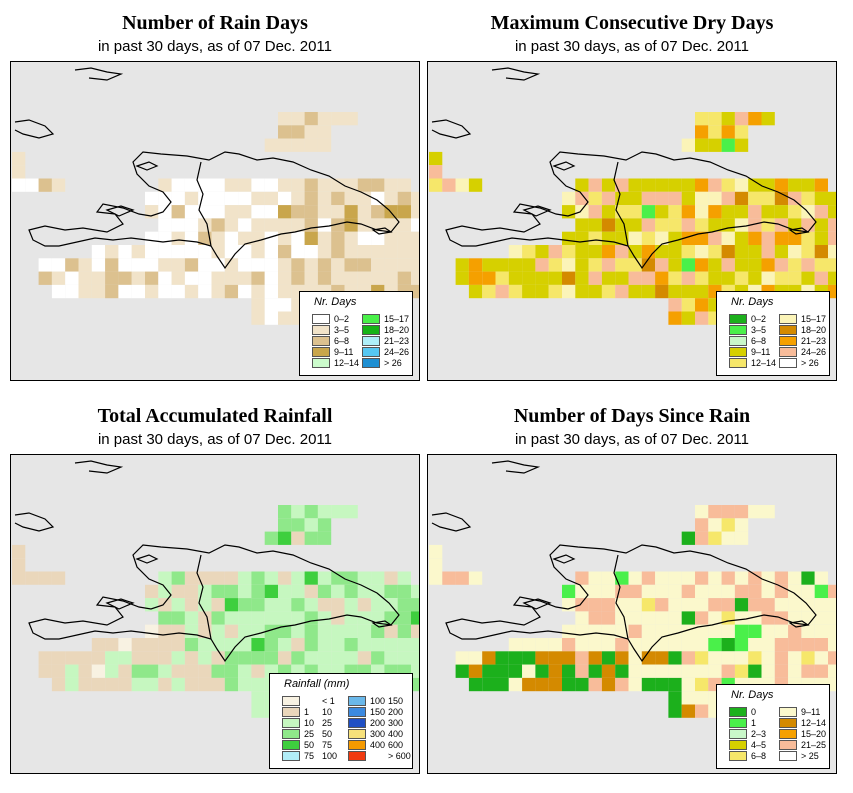  I want to click on legend-label: > 26, so click(810, 363).